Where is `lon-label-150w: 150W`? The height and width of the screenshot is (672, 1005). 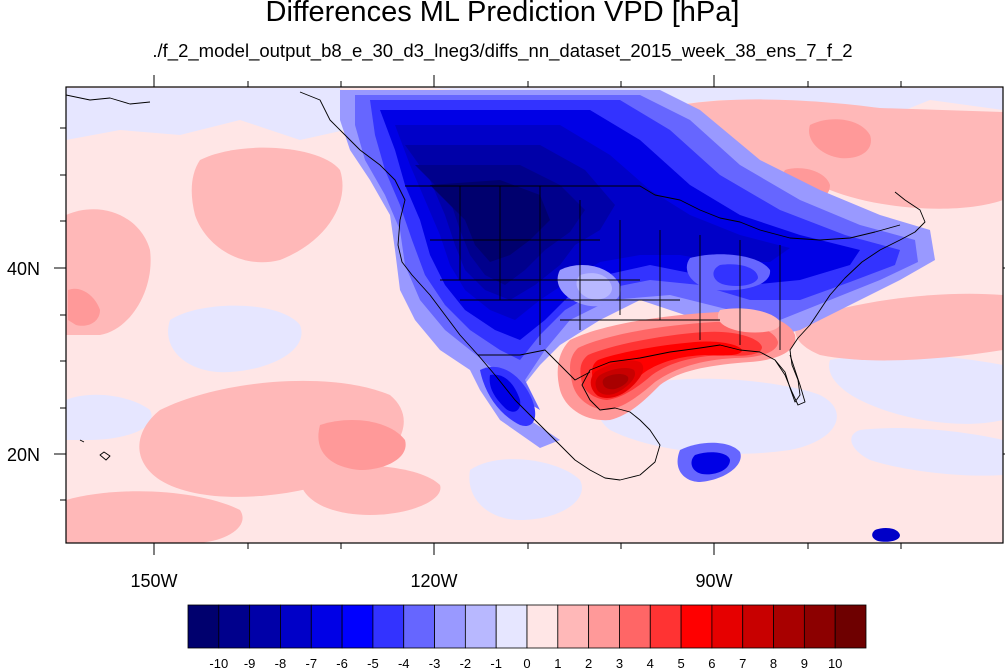
lon-label-150w: 150W is located at coordinates (153, 581).